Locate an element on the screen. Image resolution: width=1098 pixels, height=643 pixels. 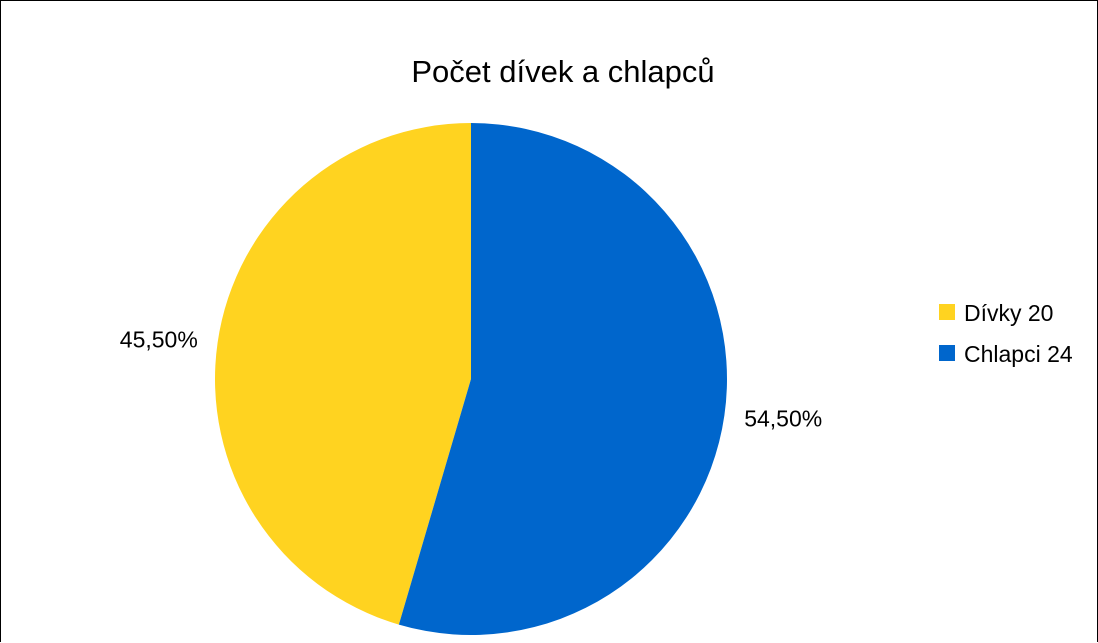
legend-swatch-chlapci is located at coordinates (947, 353).